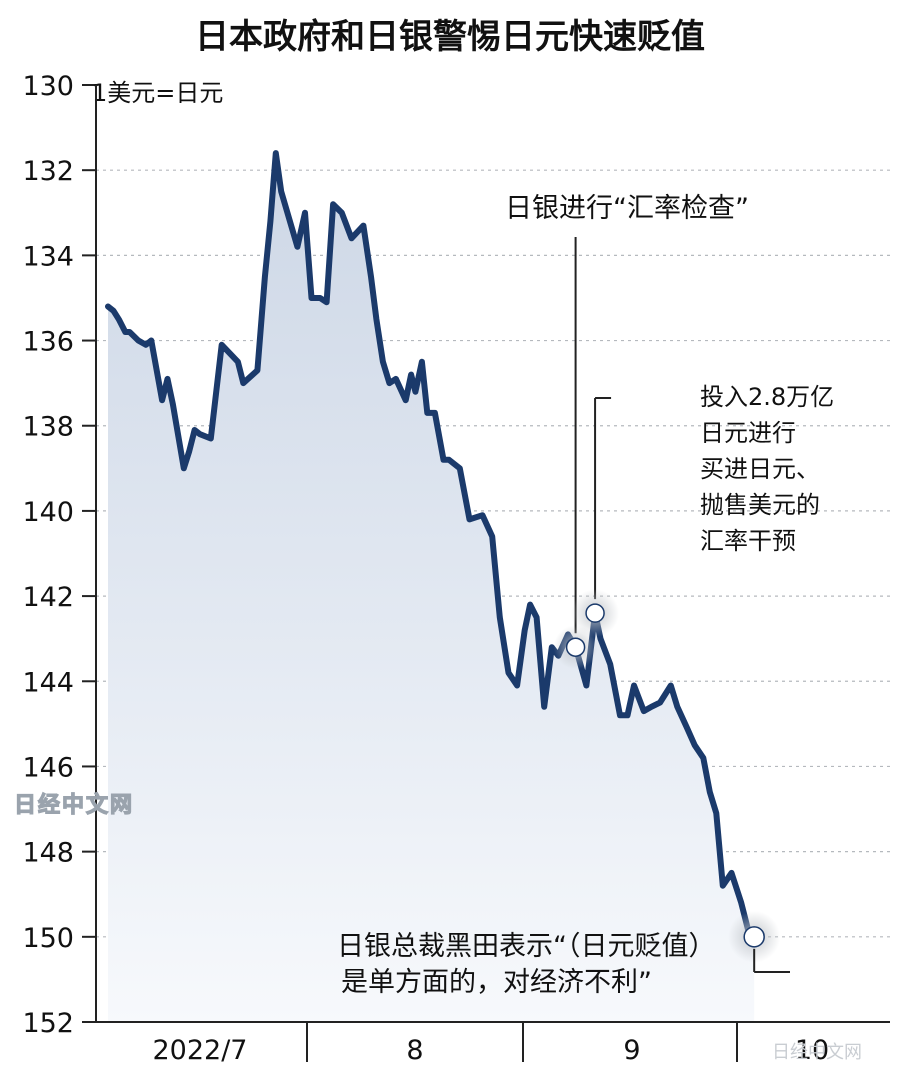 The width and height of the screenshot is (900, 1078). What do you see at coordinates (748, 541) in the screenshot?
I see `annotation-line: 汇率干预` at bounding box center [748, 541].